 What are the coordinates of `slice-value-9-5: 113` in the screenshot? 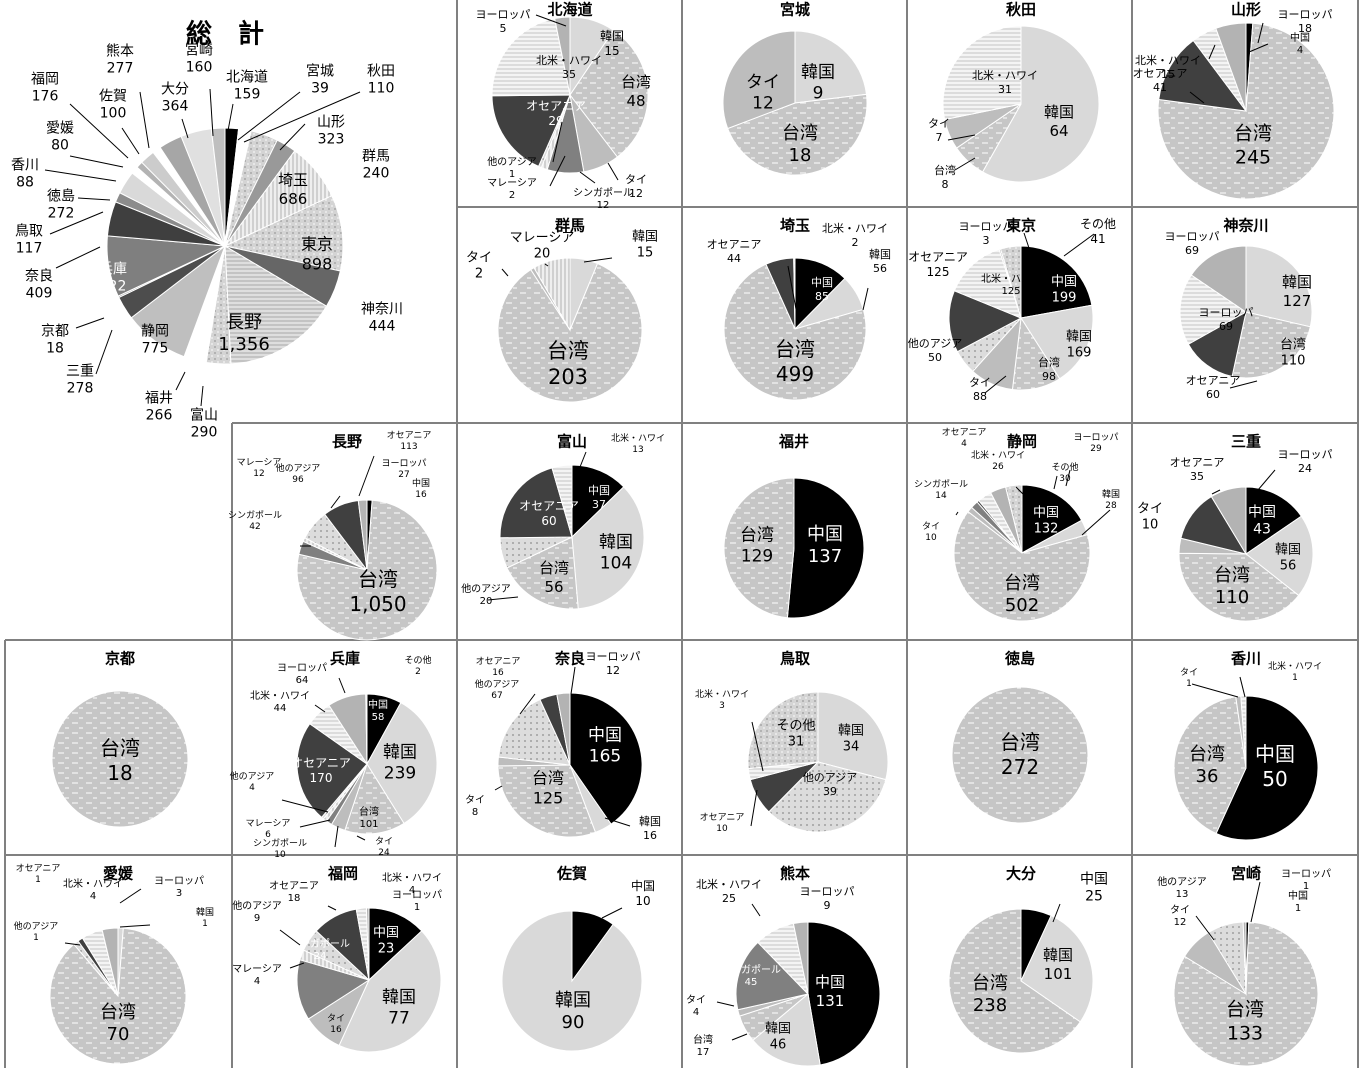 It's located at (408, 447).